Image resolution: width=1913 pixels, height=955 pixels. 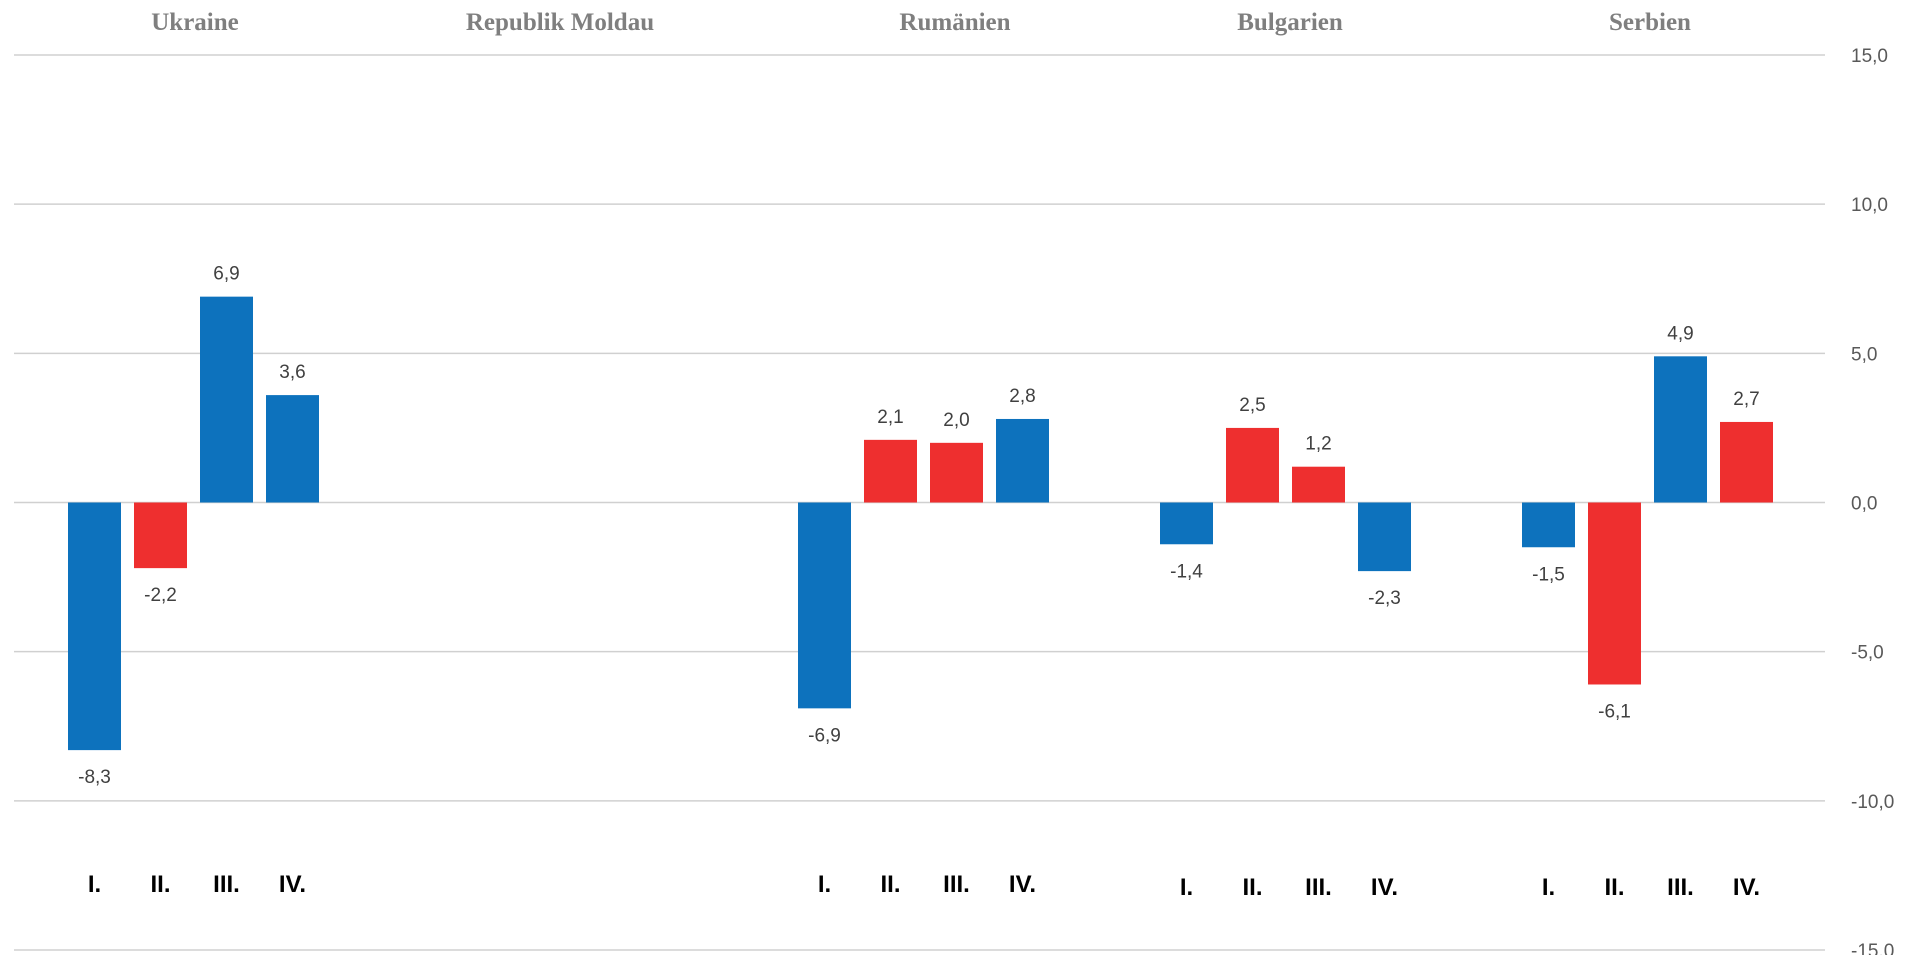 What do you see at coordinates (956, 420) in the screenshot?
I see `data-label: 2,0` at bounding box center [956, 420].